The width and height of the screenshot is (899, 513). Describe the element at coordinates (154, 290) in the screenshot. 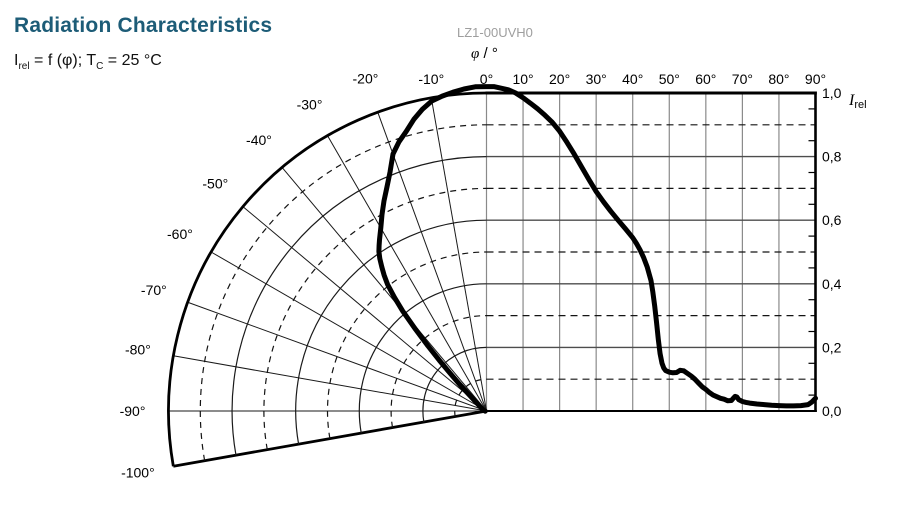

I see `polar-angle-label: -70°` at that location.